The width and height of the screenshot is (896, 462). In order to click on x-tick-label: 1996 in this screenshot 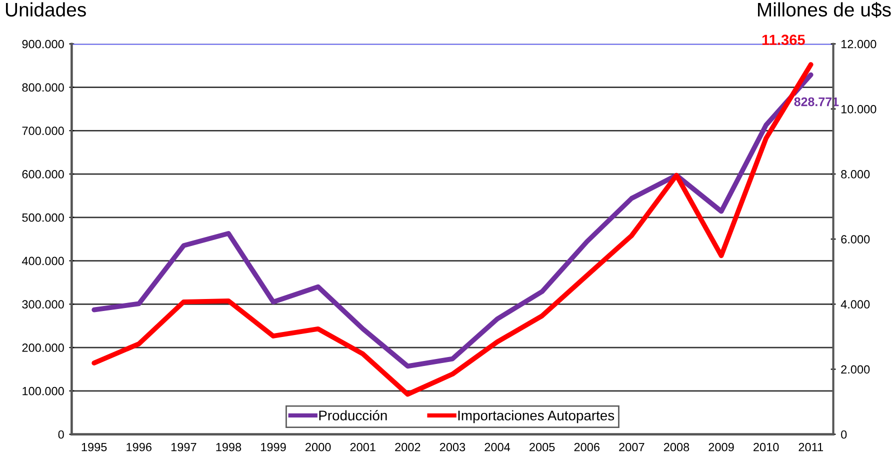, I will do `click(139, 447)`.